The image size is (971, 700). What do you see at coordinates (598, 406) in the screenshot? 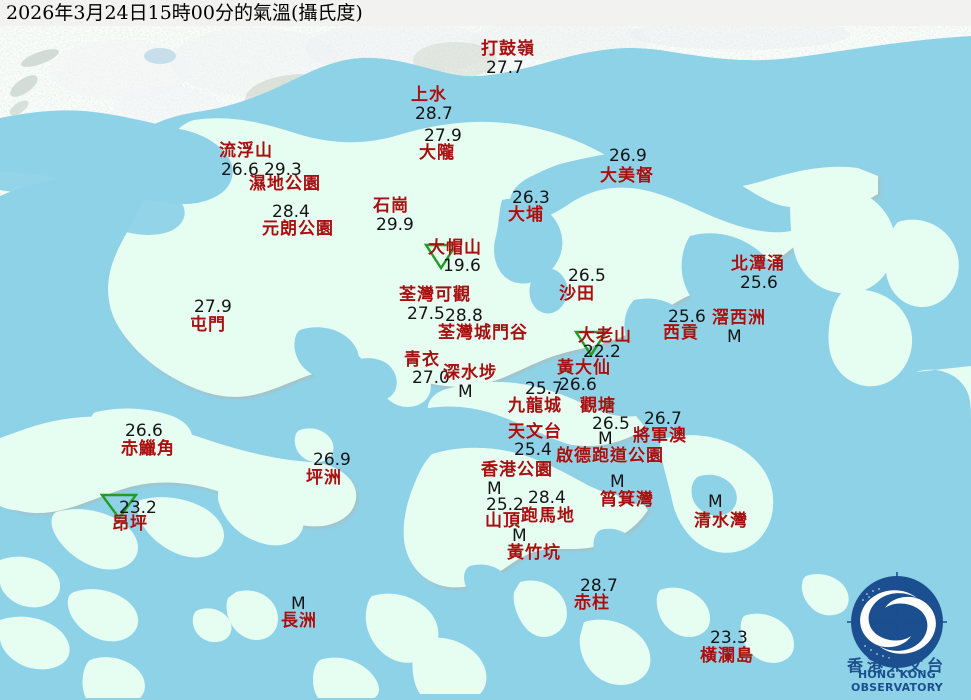
I see `station-name-kwun-tong: 觀塘` at bounding box center [598, 406].